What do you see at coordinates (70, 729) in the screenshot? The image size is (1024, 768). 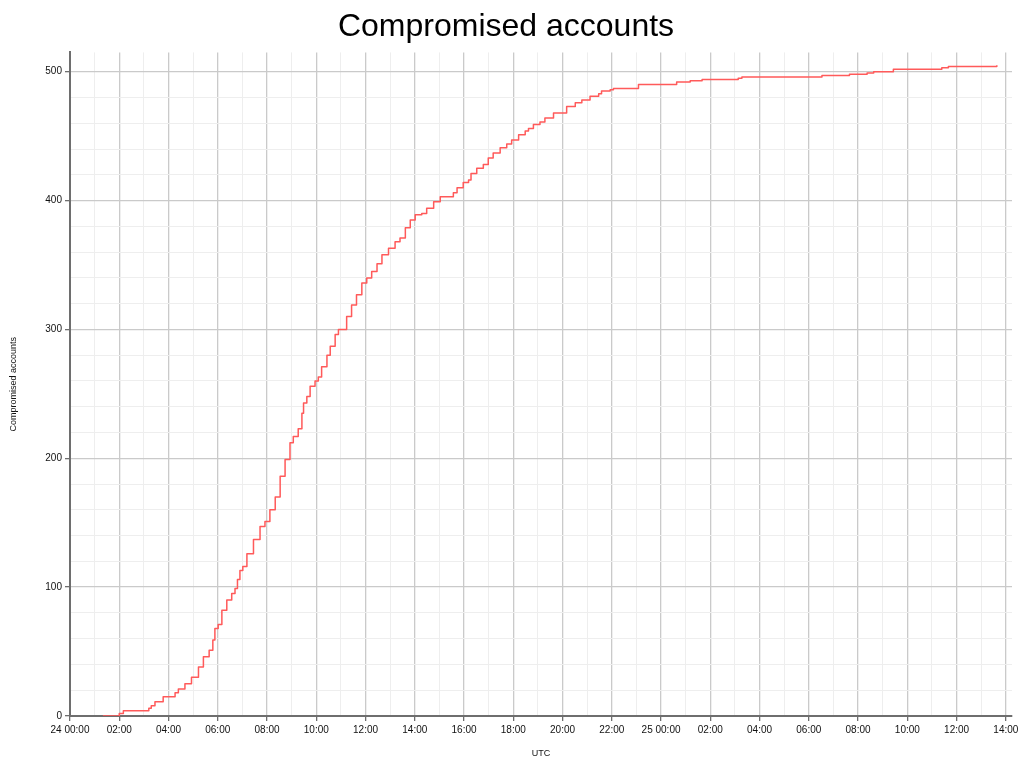 I see `x-tick-label: 24 00:00` at bounding box center [70, 729].